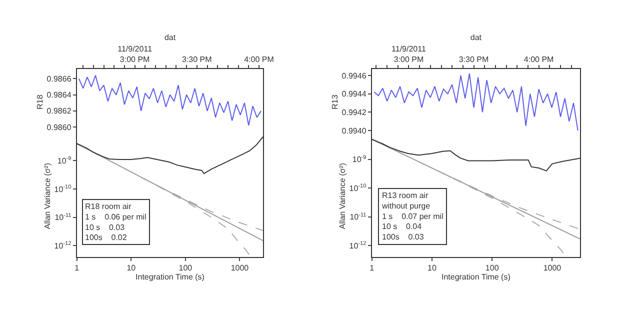  I want to click on y-tick-label: 0.9942, so click(354, 112).